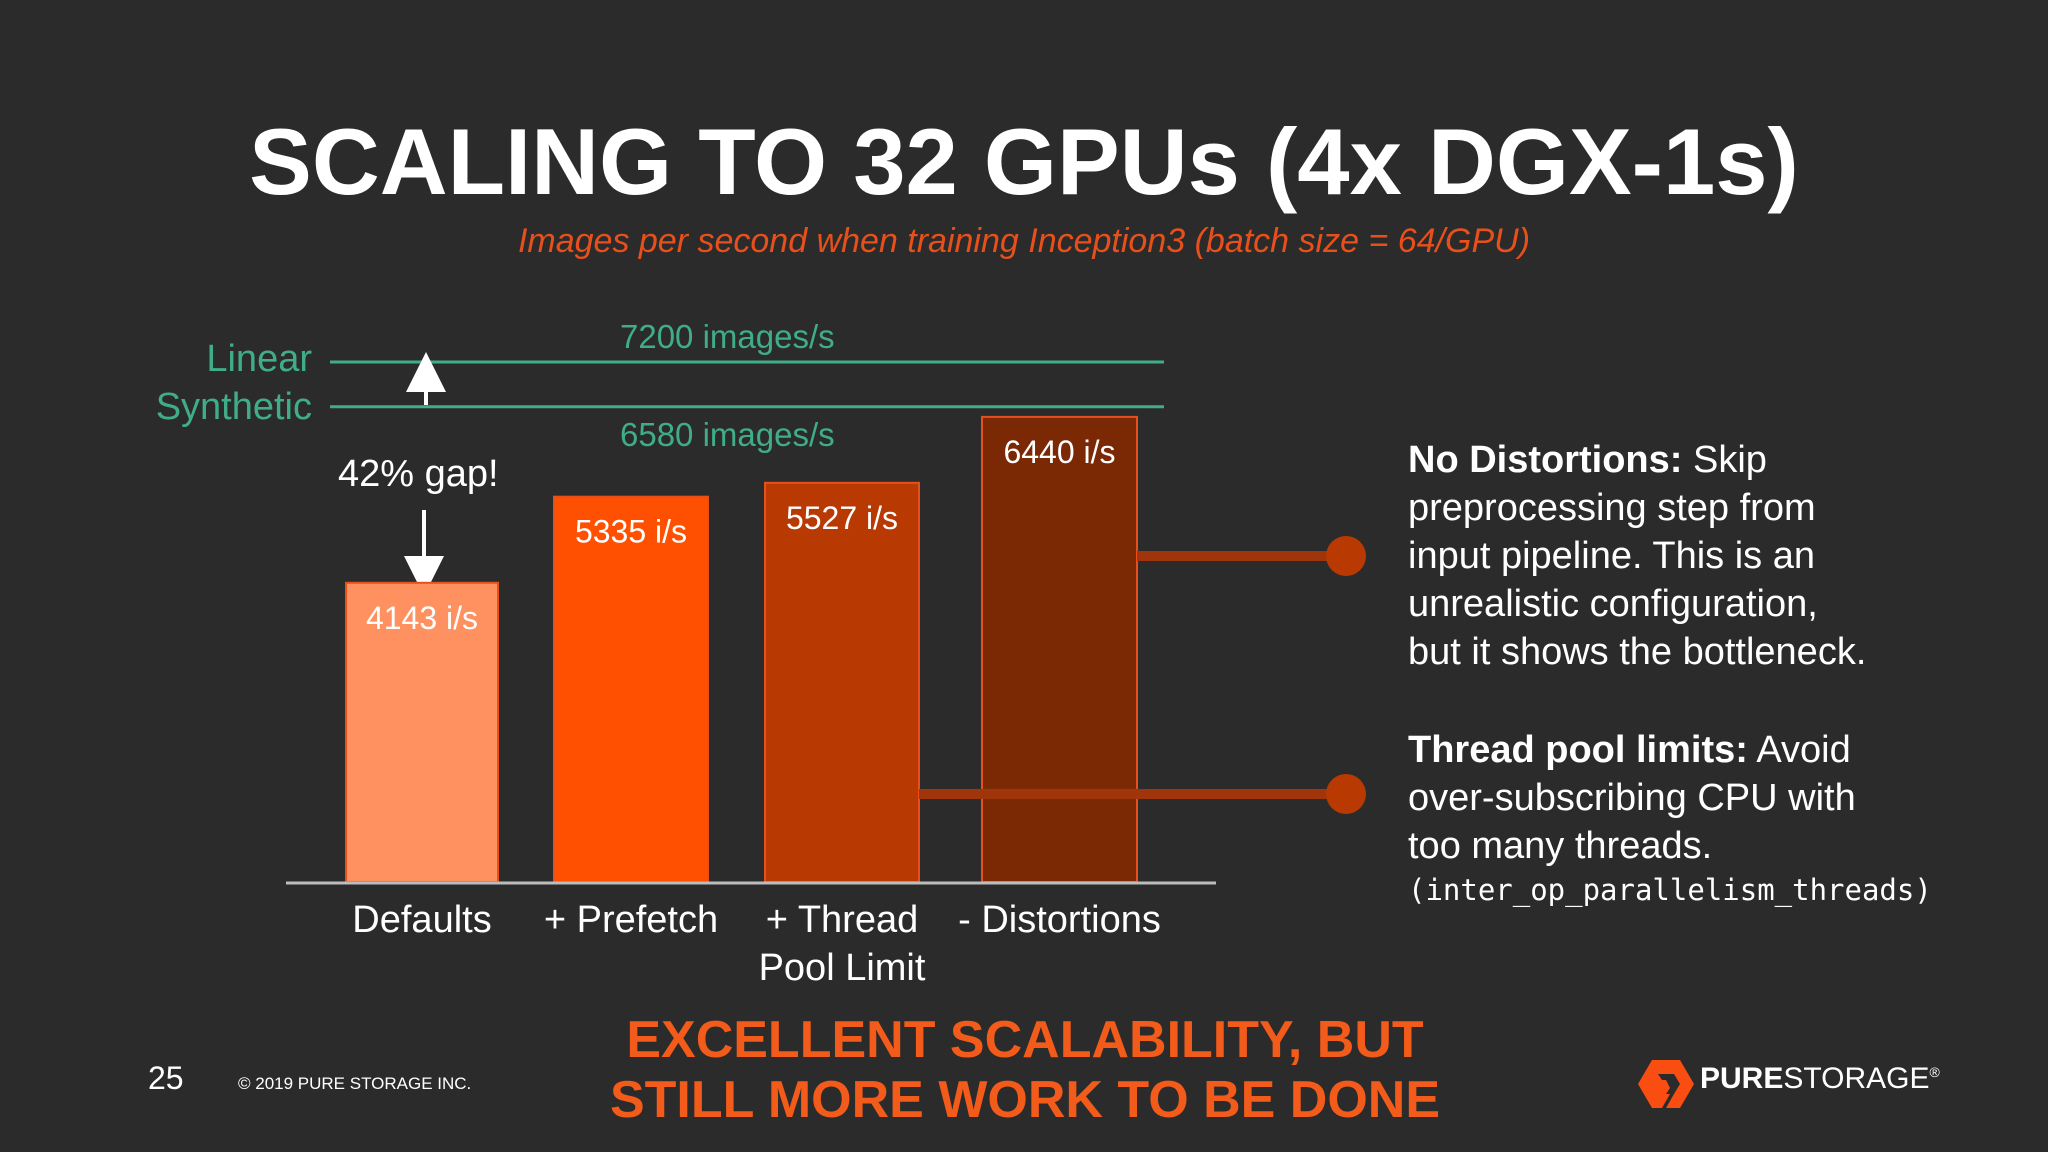 The height and width of the screenshot is (1152, 2048). I want to click on x-tick-label: - Distortions, so click(1059, 920).